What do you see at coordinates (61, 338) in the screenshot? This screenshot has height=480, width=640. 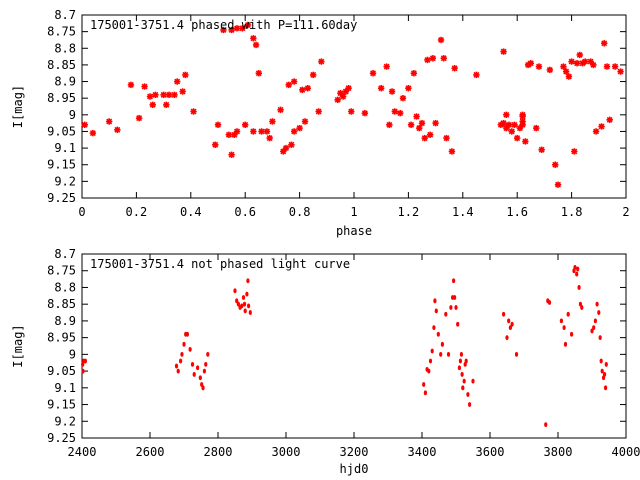 I see `unphased-y-tick-label: 8.95` at bounding box center [61, 338].